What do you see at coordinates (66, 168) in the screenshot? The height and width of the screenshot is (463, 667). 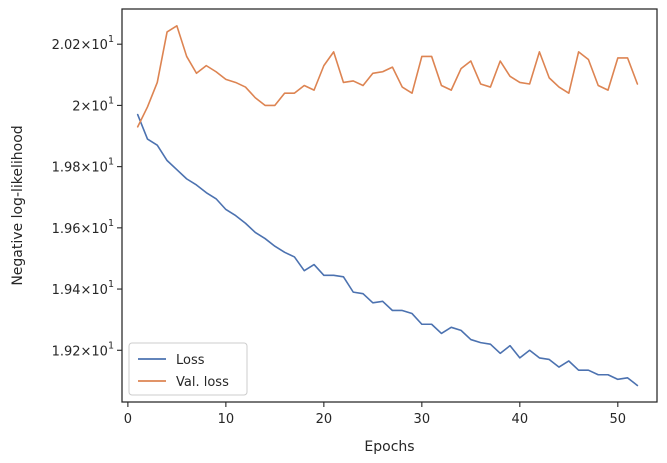 I see `y-tick-mantissa: 1.98` at bounding box center [66, 168].